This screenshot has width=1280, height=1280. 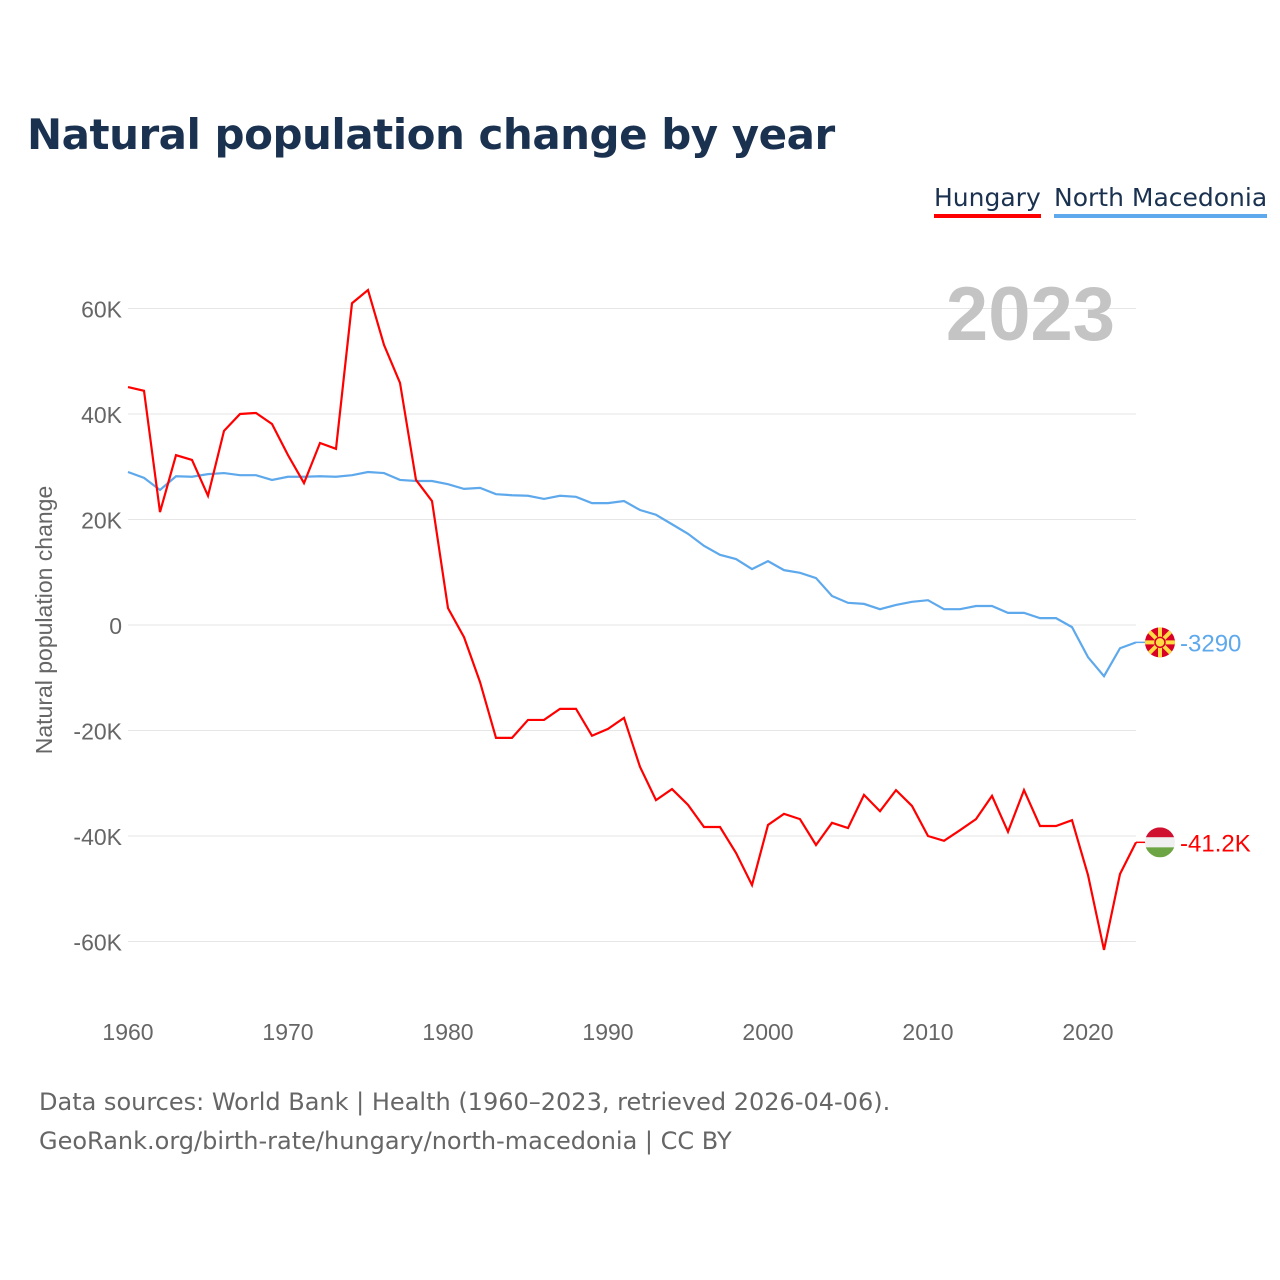 I want to click on legend-hungary: Hungary, so click(x=987, y=200).